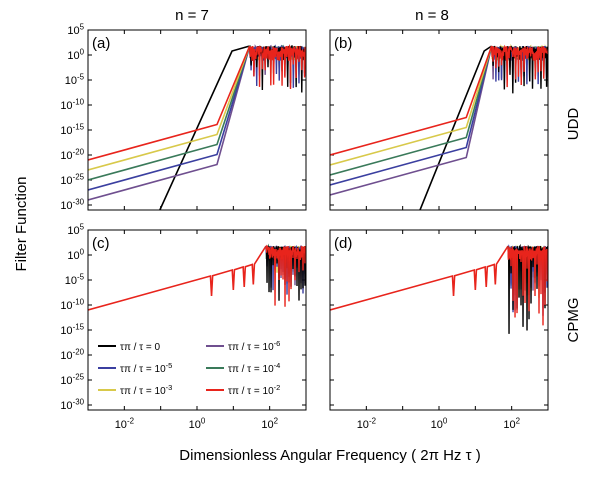 The image size is (599, 477). Describe the element at coordinates (192, 15) in the screenshot. I see `col-title-n7: n = 7` at that location.